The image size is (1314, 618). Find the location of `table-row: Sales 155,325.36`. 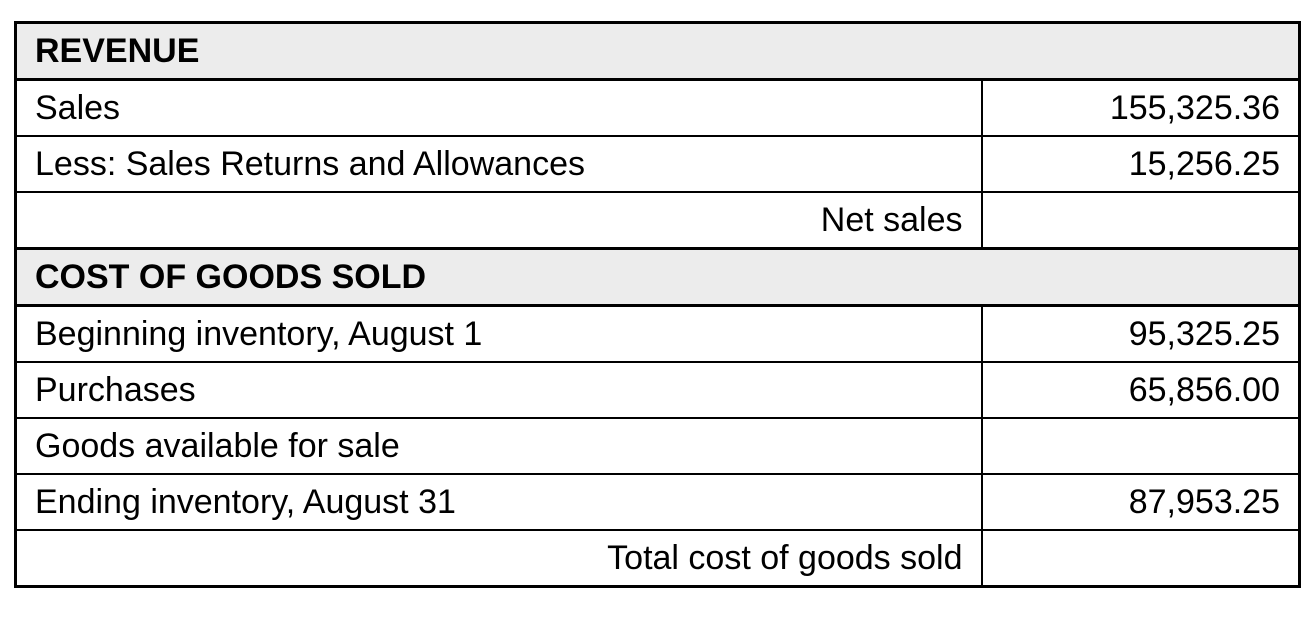

table-row: Sales 155,325.36 is located at coordinates (657, 107).